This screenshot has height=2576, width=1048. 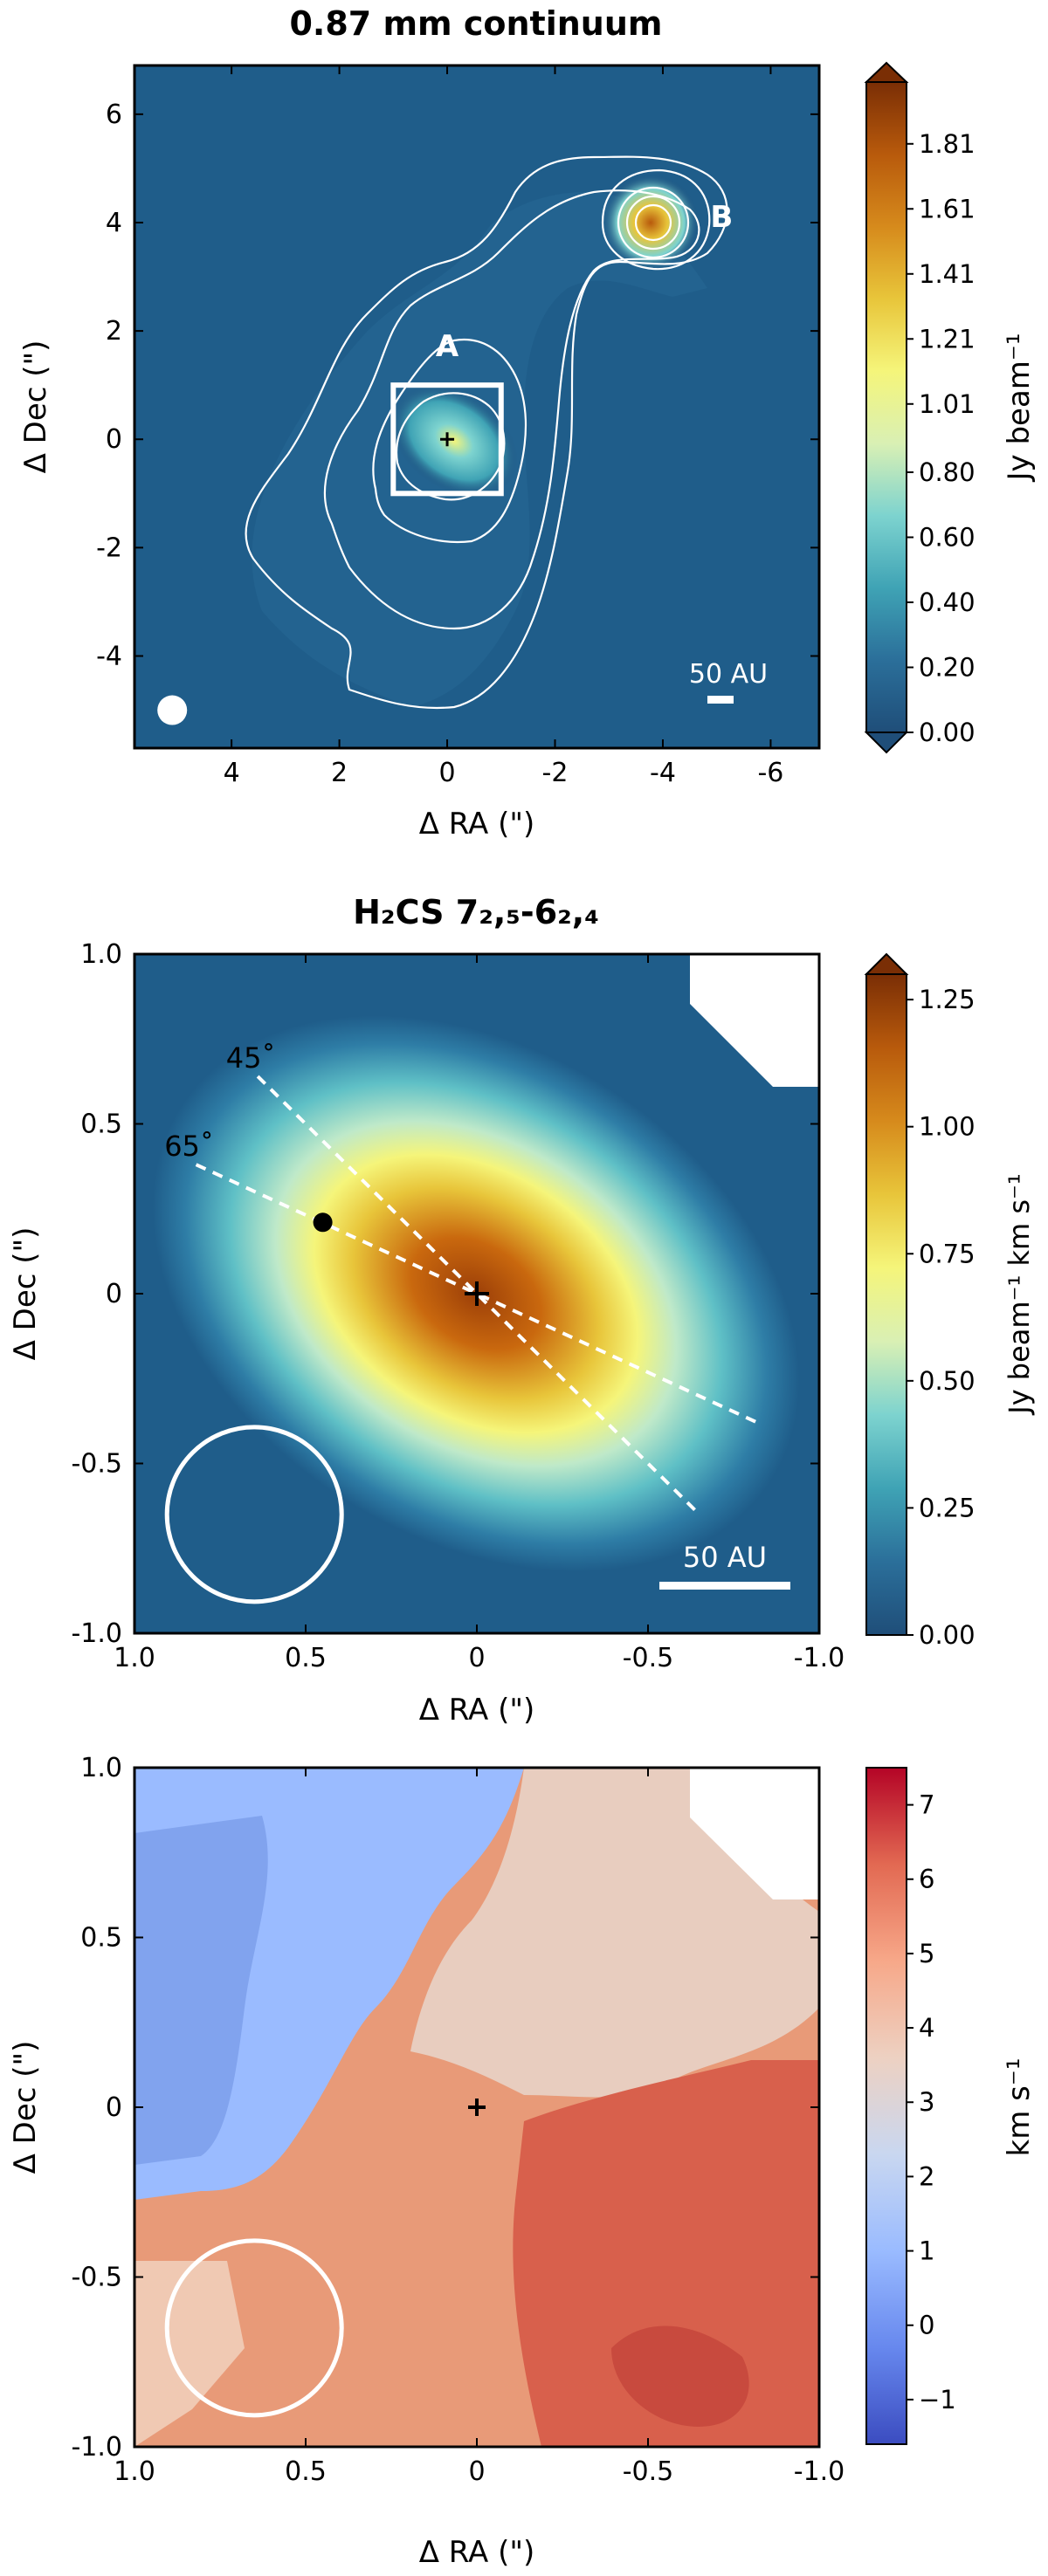 What do you see at coordinates (323, 1222) in the screenshot?
I see `offset-point-marker` at bounding box center [323, 1222].